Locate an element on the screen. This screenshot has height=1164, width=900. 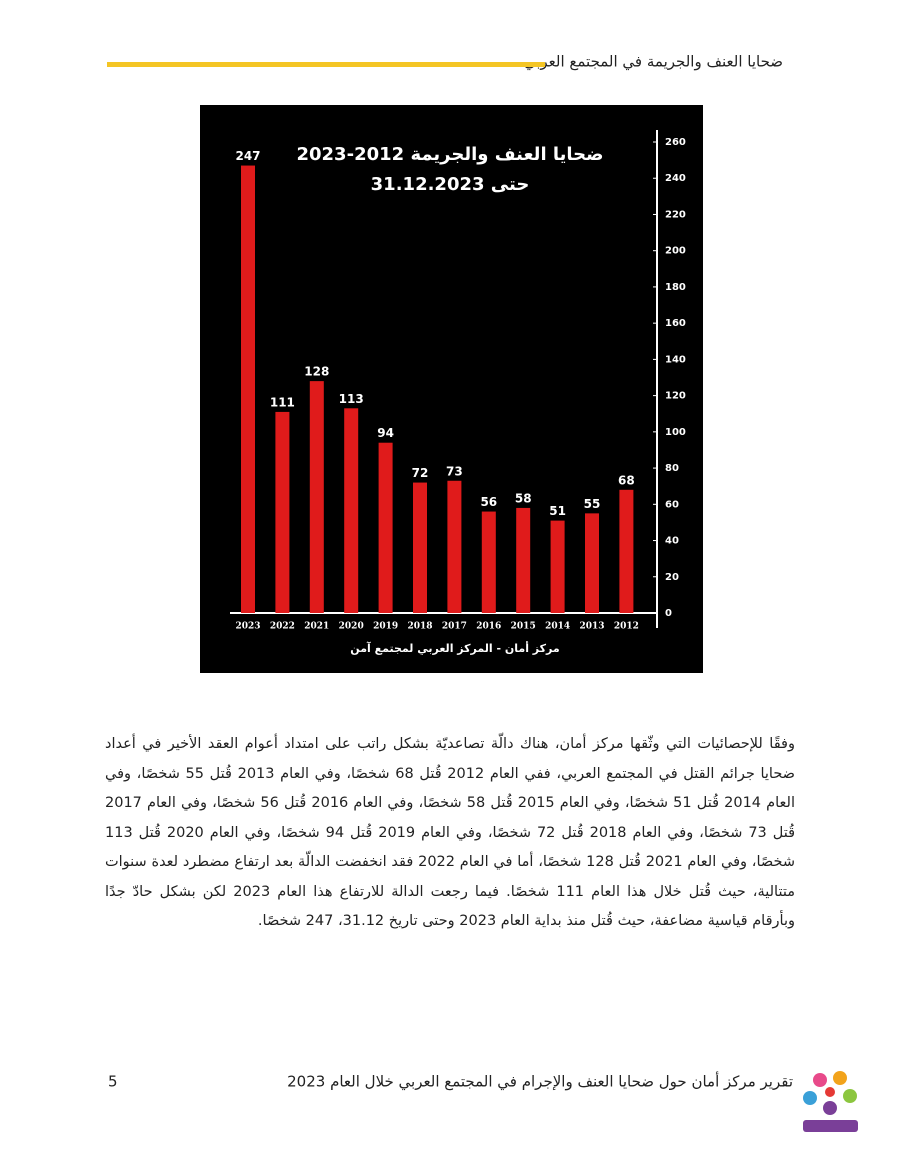
y-tick-label: 120 is located at coordinates (675, 396).